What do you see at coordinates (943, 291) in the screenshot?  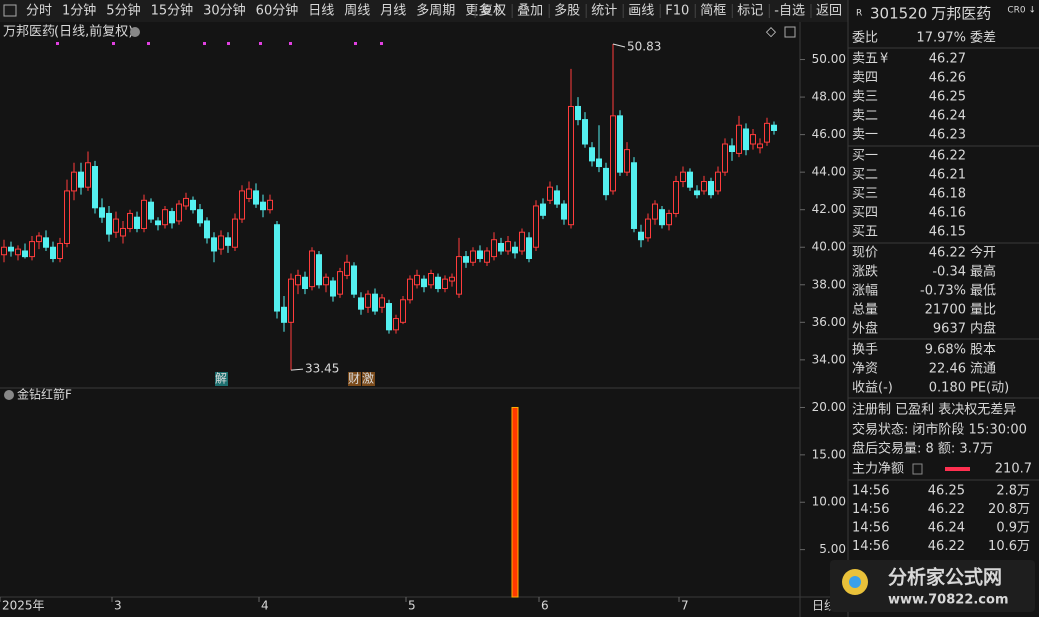 I see `stat-value: -0.73%` at bounding box center [943, 291].